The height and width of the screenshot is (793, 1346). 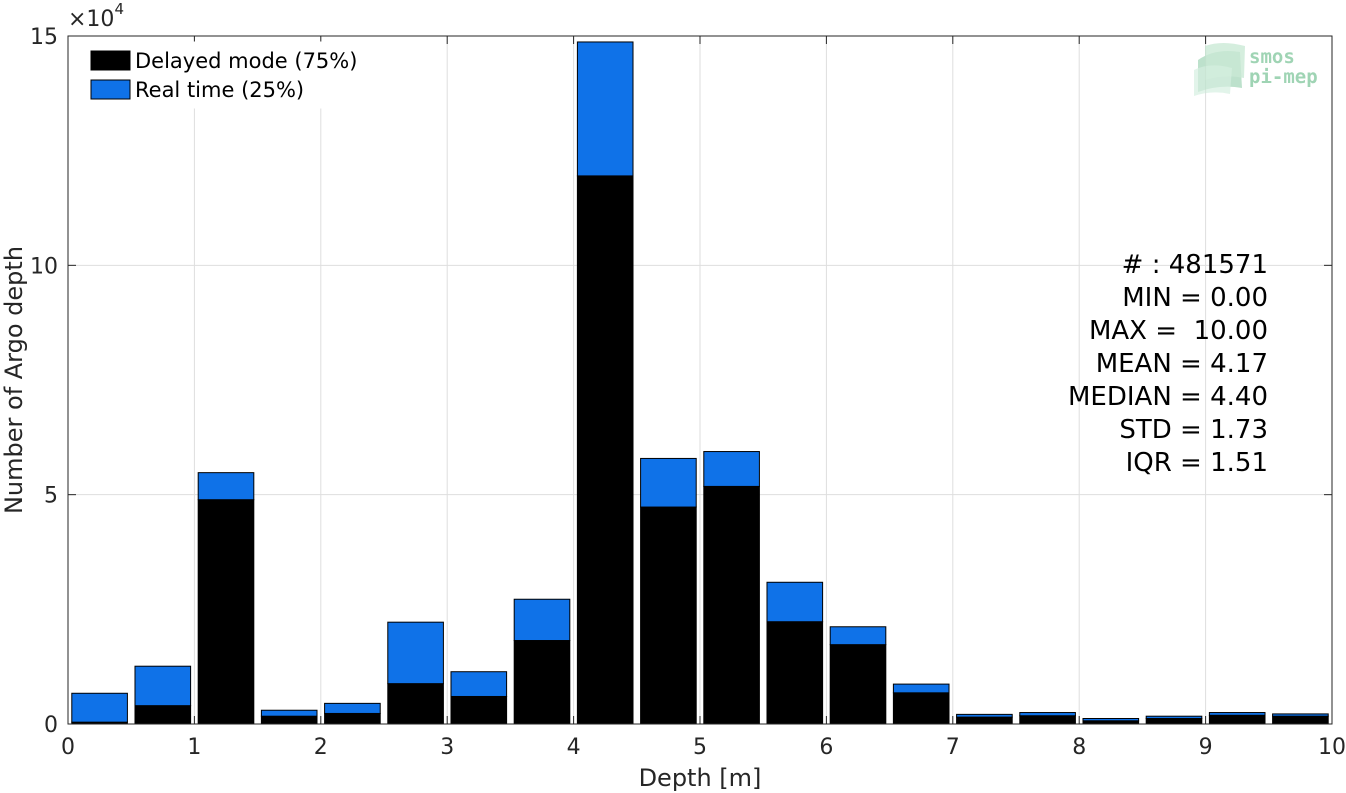 I want to click on smos-pimep-logo: smos pi-mep, so click(x=1256, y=69).